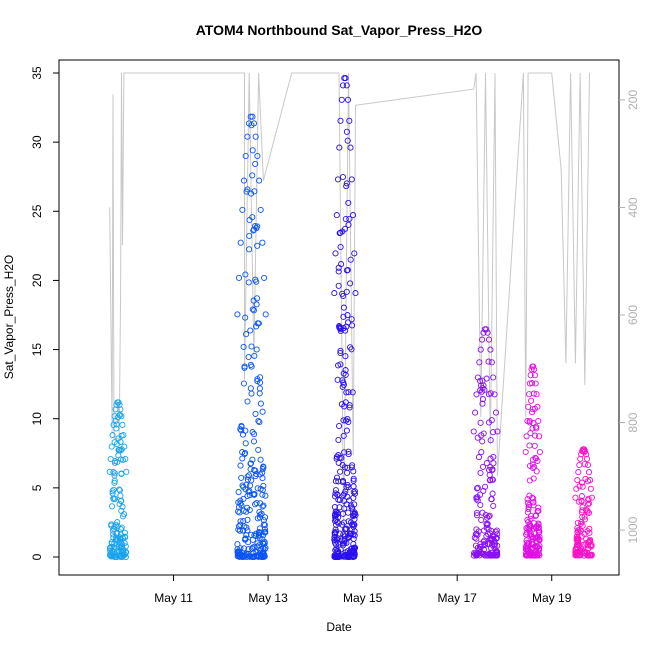 Image resolution: width=650 pixels, height=650 pixels. What do you see at coordinates (9, 317) in the screenshot?
I see `y-axis-label: Sat_Vapor_Press_H2O` at bounding box center [9, 317].